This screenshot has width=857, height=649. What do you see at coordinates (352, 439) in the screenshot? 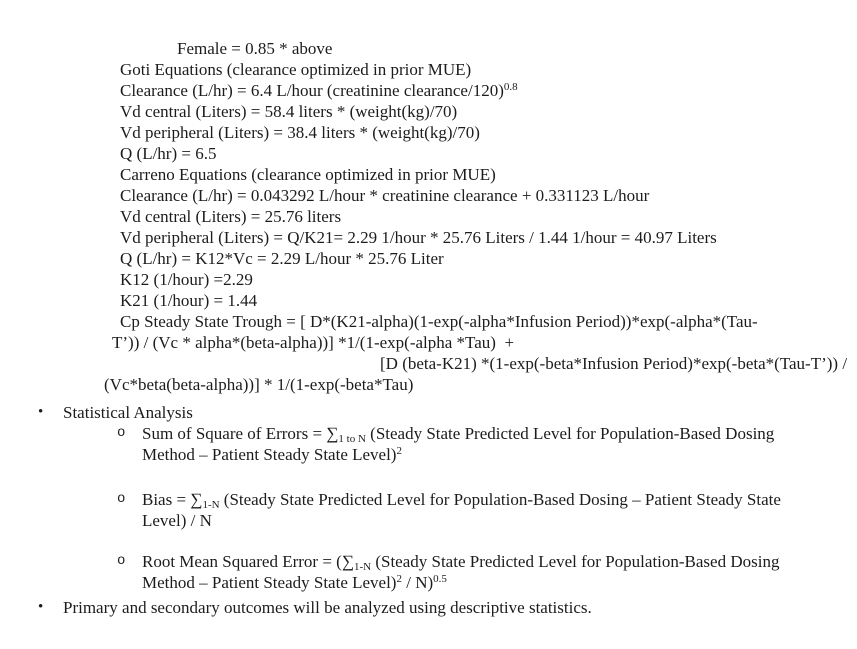
I see `subscript-text: 1 to N` at bounding box center [352, 439].